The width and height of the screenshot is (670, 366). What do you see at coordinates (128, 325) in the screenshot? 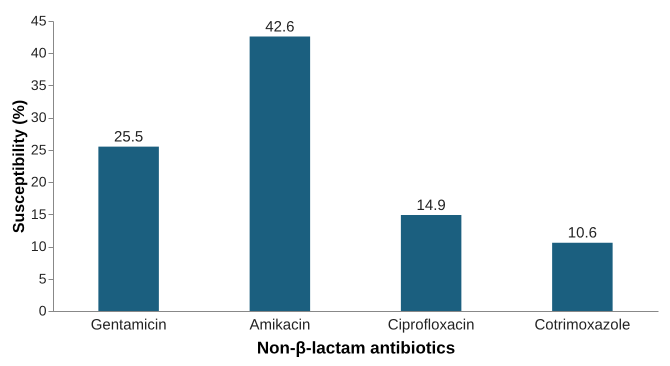
I see `x-tick-label: Gentamicin` at bounding box center [128, 325].